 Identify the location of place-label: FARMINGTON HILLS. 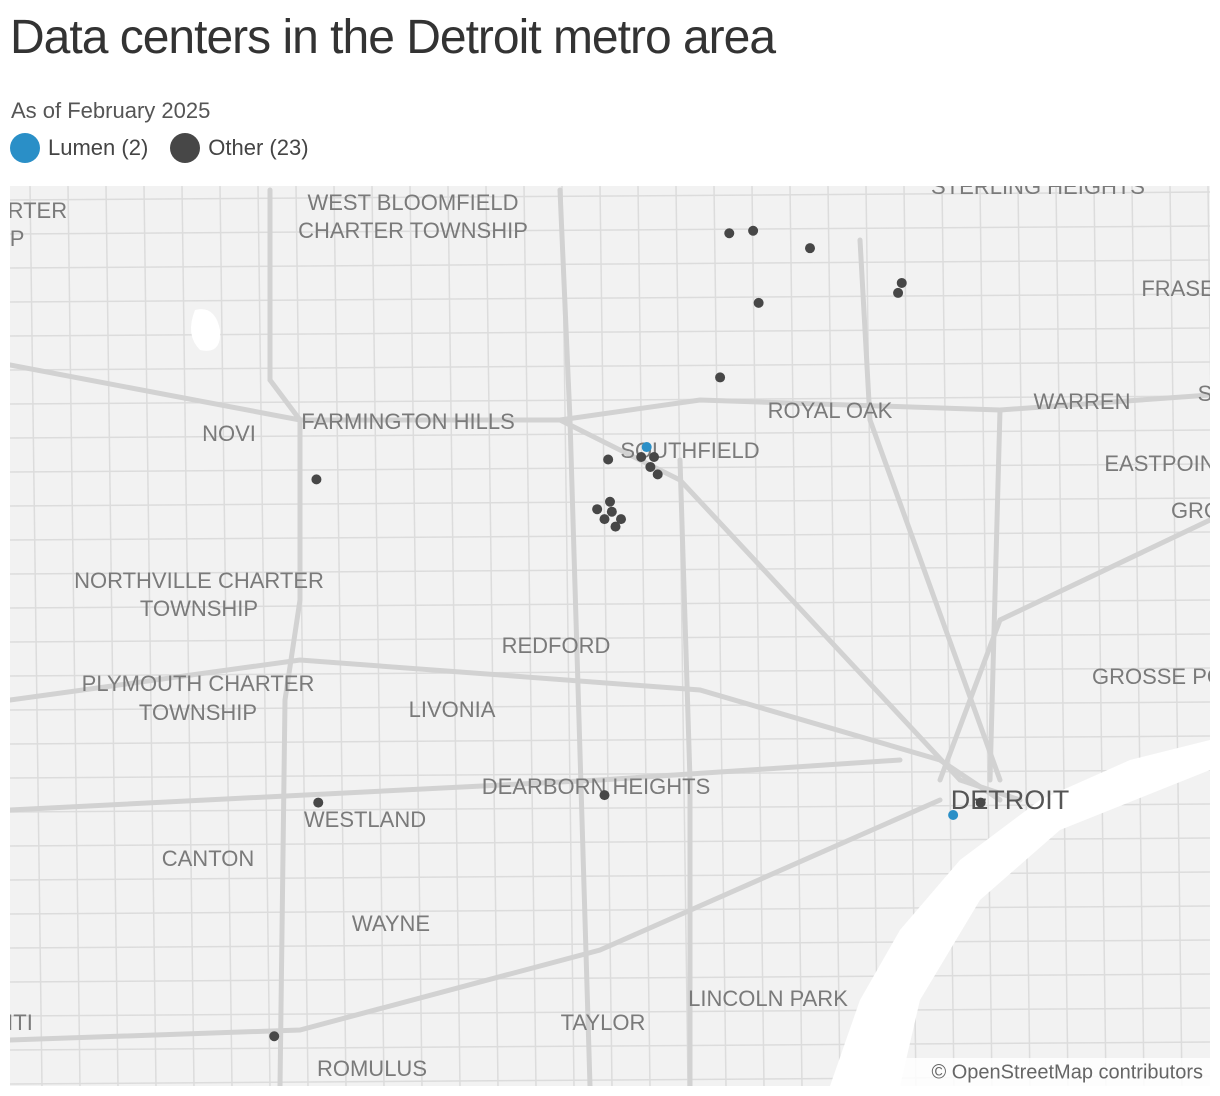
(408, 421).